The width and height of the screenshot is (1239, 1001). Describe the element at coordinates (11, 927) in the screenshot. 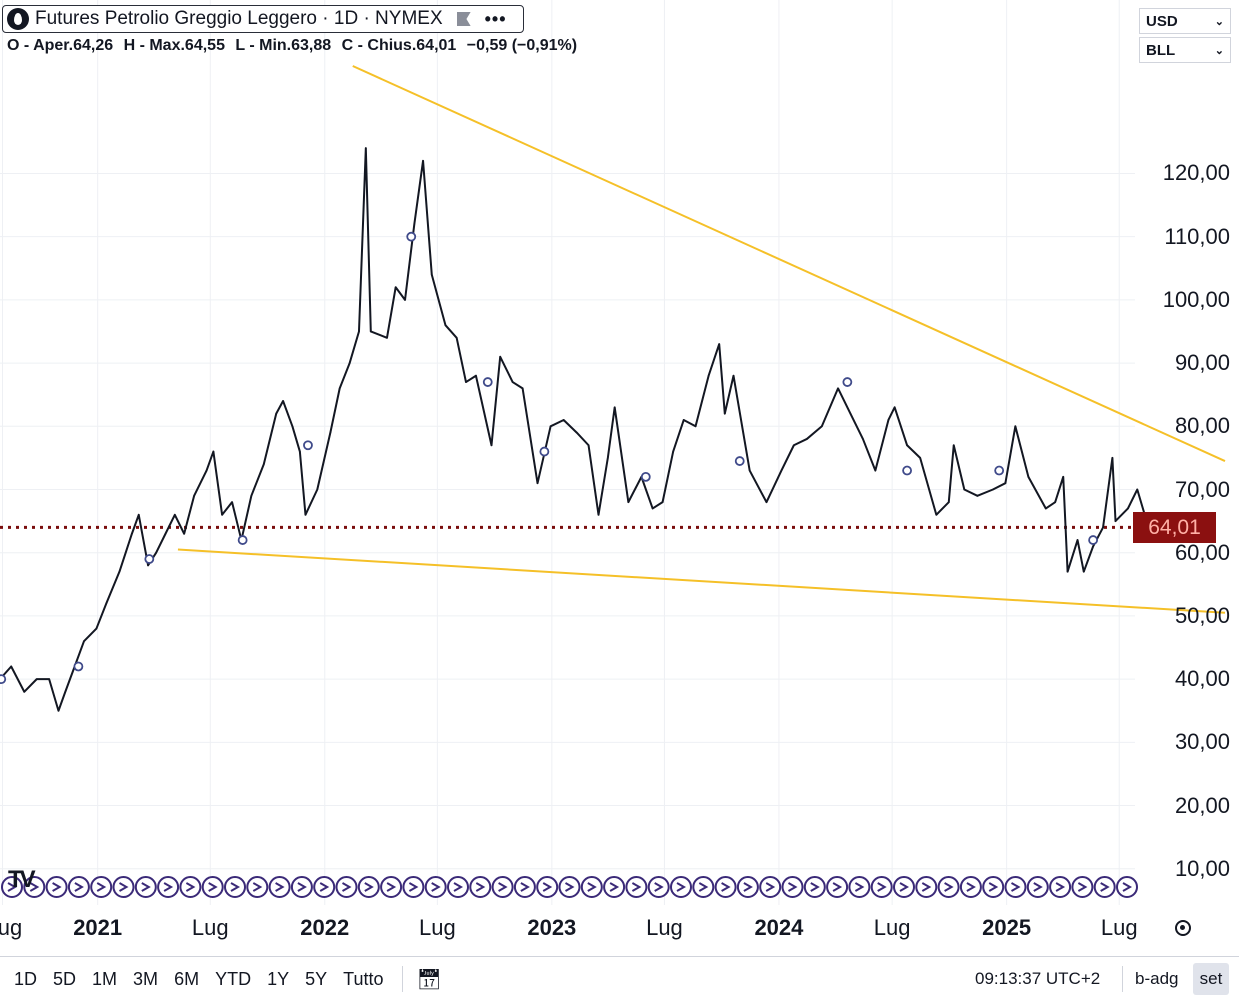

I see `x-tick-label: ug` at that location.